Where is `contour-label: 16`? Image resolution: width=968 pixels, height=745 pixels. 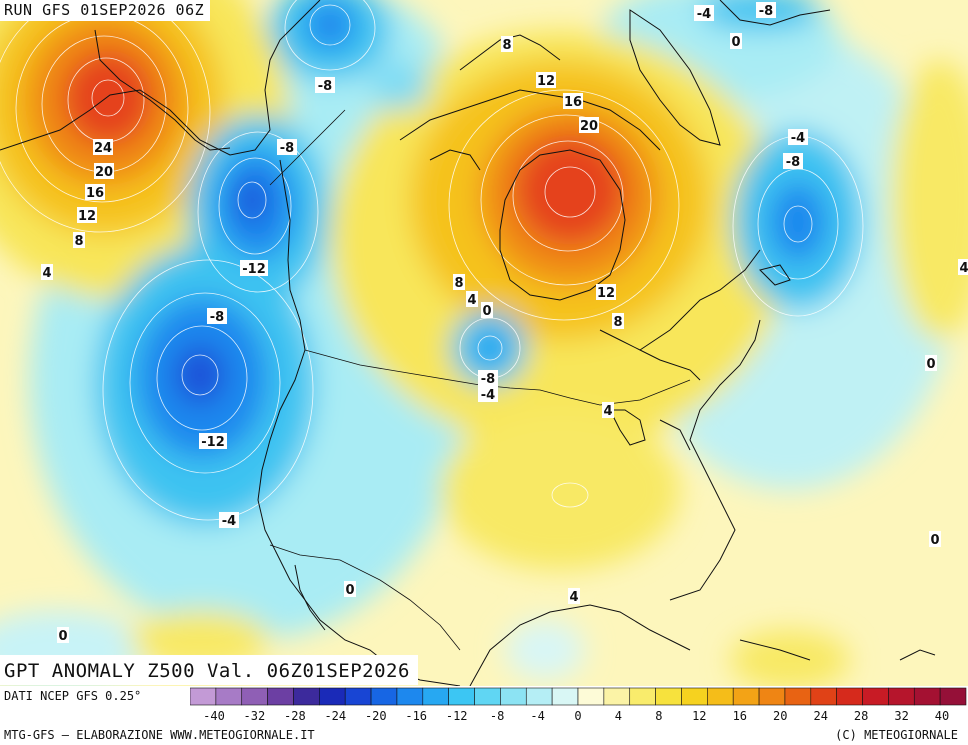 contour-label: 16 is located at coordinates (573, 102).